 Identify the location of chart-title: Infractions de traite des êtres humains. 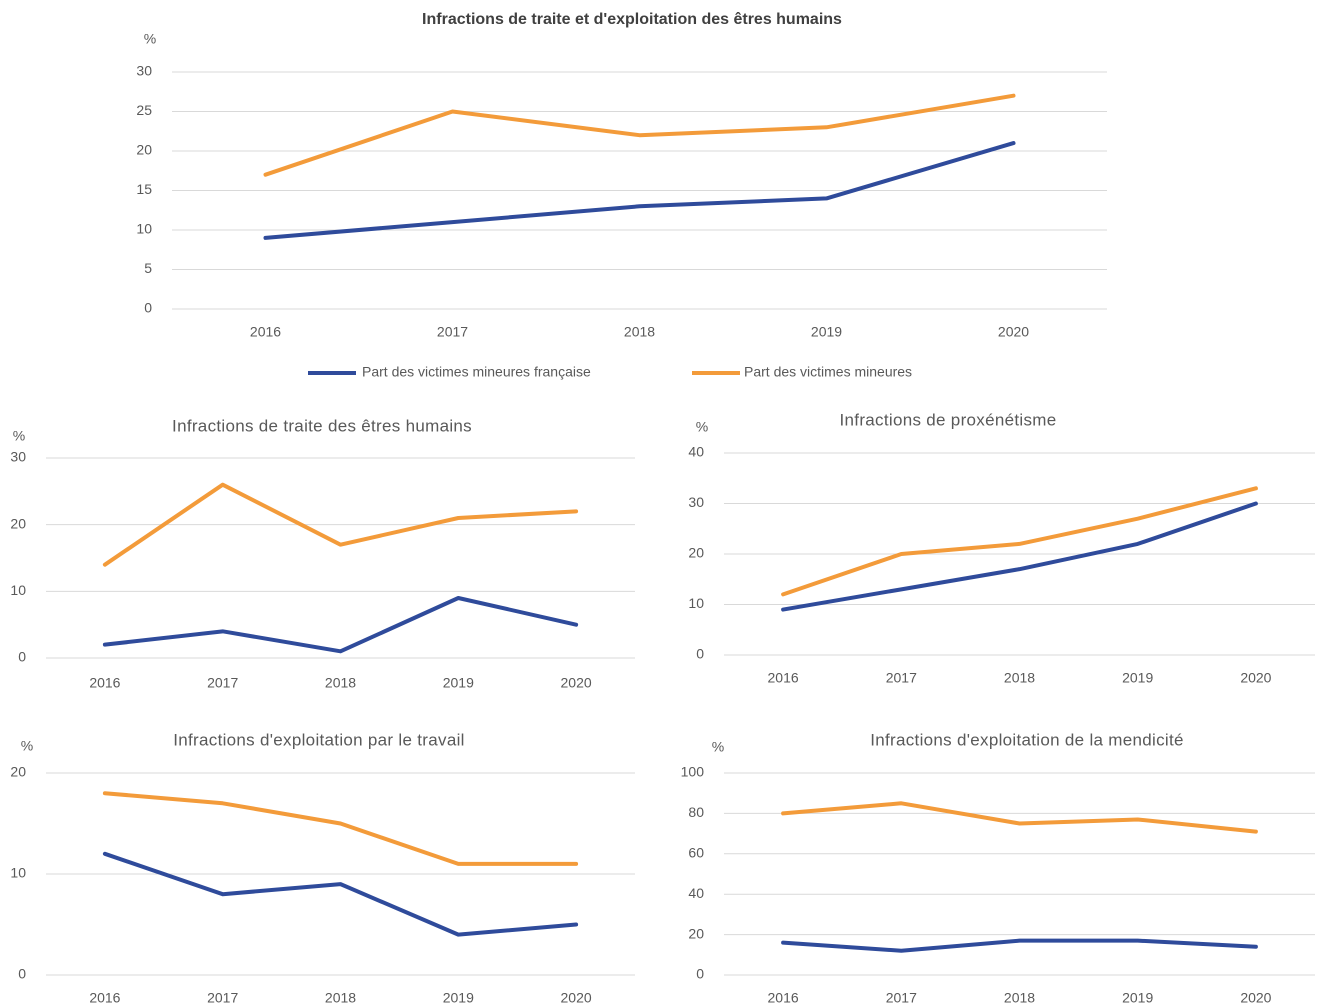
(322, 425).